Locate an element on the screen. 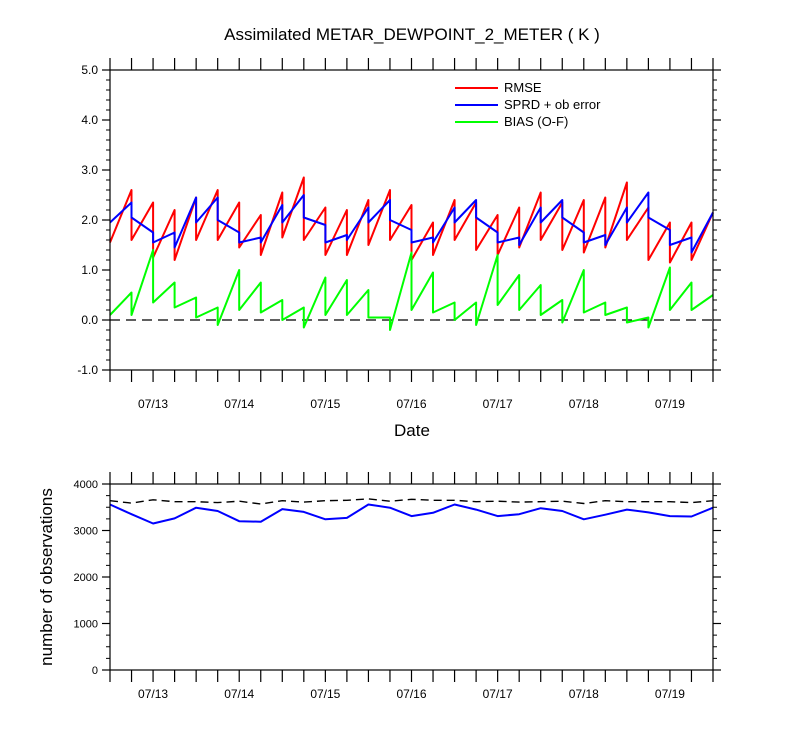 This screenshot has height=750, width=800. top-chart-legend: RMSE SPRD + ob error BIAS (O-F) is located at coordinates (528, 104).